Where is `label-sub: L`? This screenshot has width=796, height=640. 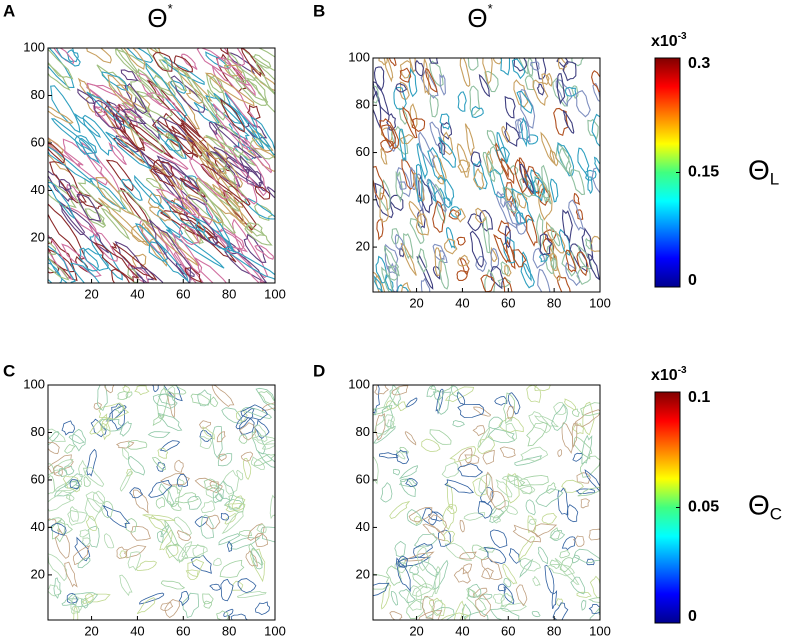
label-sub: L is located at coordinates (774, 179).